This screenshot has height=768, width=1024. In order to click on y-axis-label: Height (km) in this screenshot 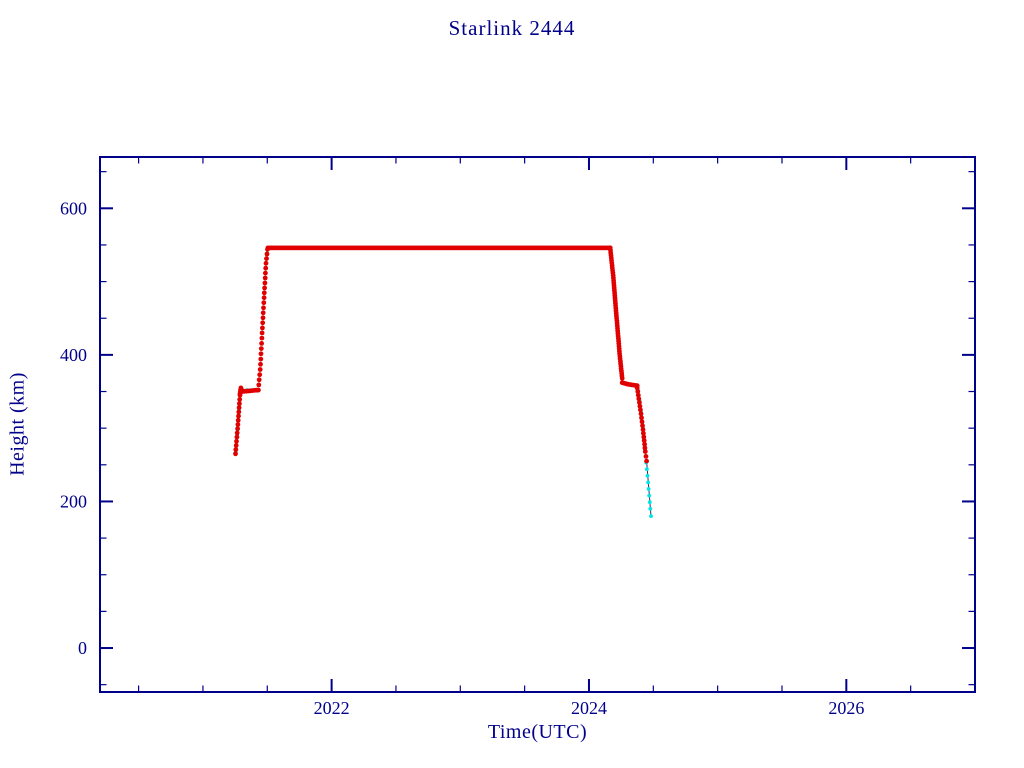, I will do `click(17, 424)`.